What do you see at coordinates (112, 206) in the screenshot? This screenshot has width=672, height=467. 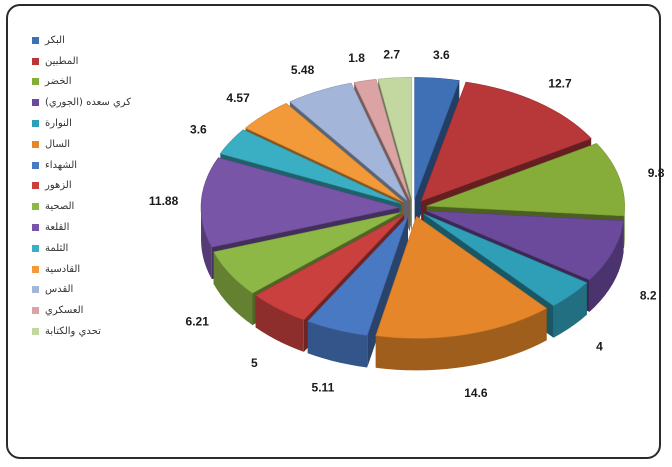 I see `legend-item: الصحية` at bounding box center [112, 206].